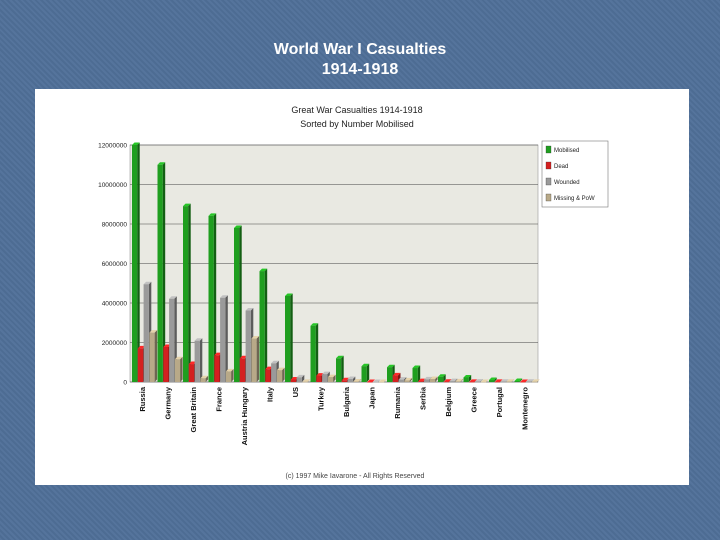 This screenshot has height=540, width=720. I want to click on legend-box, so click(575, 174).